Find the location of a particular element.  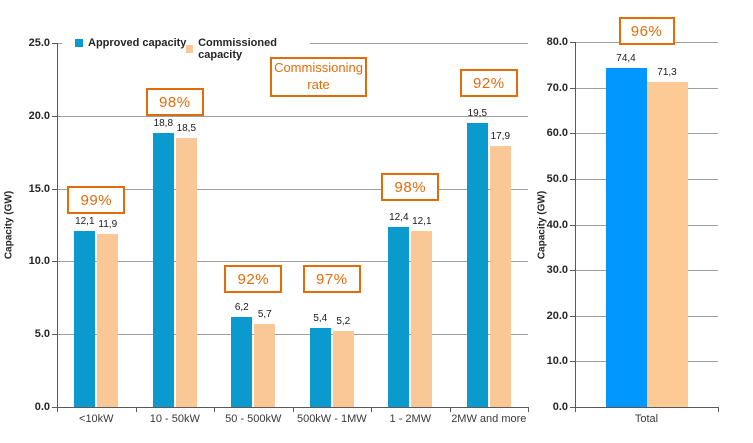

x-axis-line is located at coordinates (647, 407).